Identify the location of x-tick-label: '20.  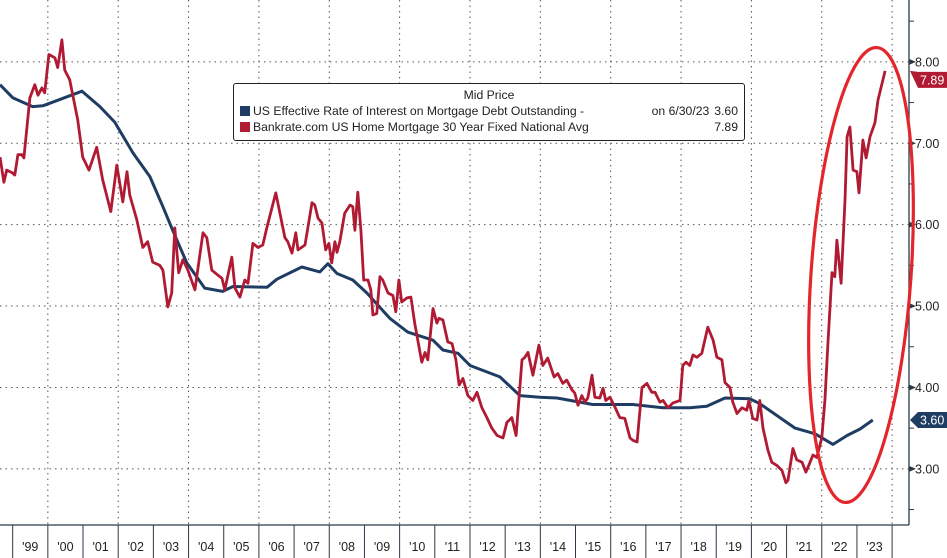
(769, 547).